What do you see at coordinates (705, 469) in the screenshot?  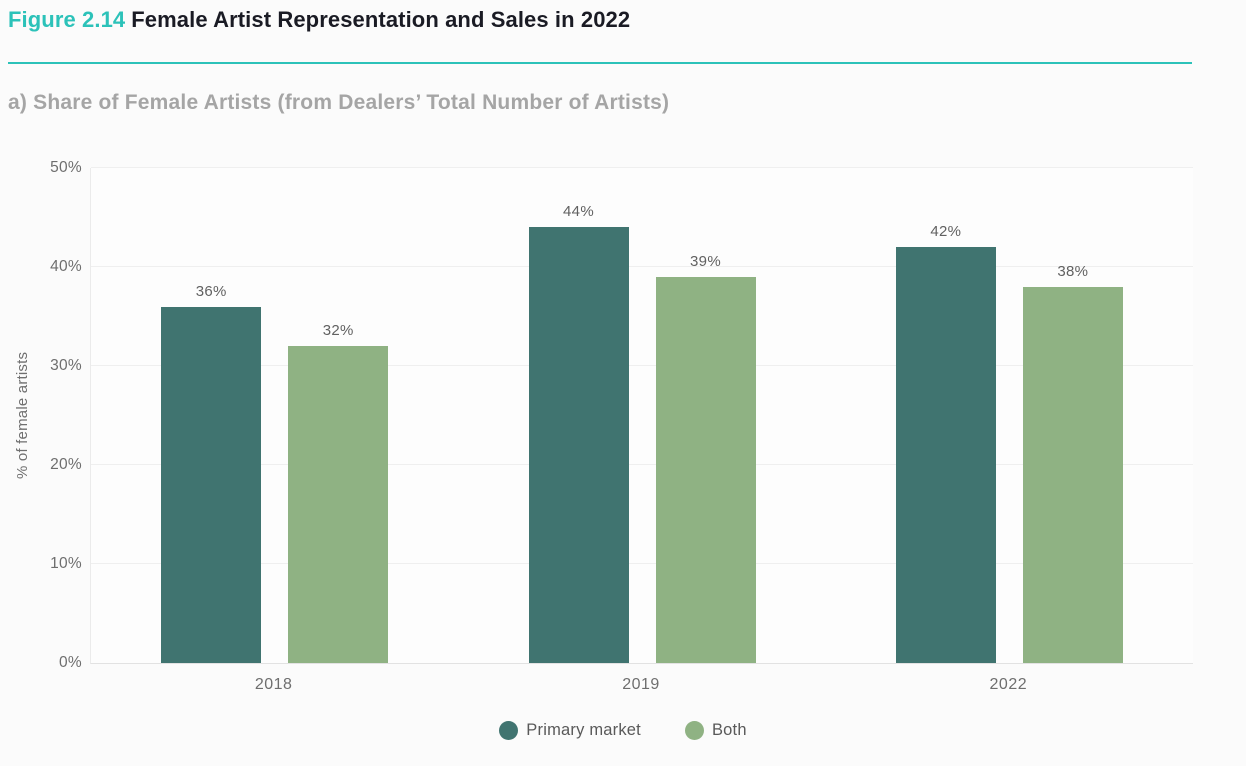 I see `bar-2019-both` at bounding box center [705, 469].